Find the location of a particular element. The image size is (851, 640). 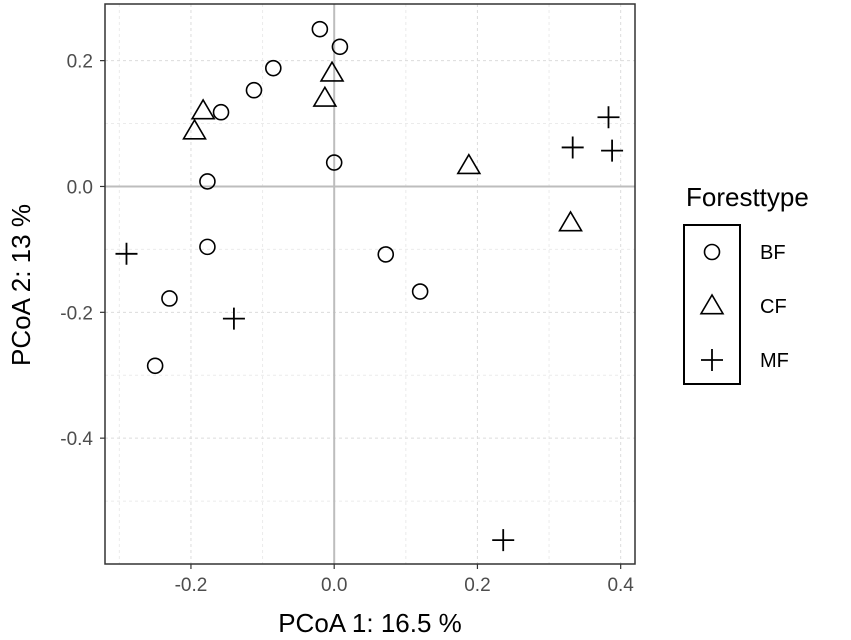

legend-key-cf is located at coordinates (712, 304).